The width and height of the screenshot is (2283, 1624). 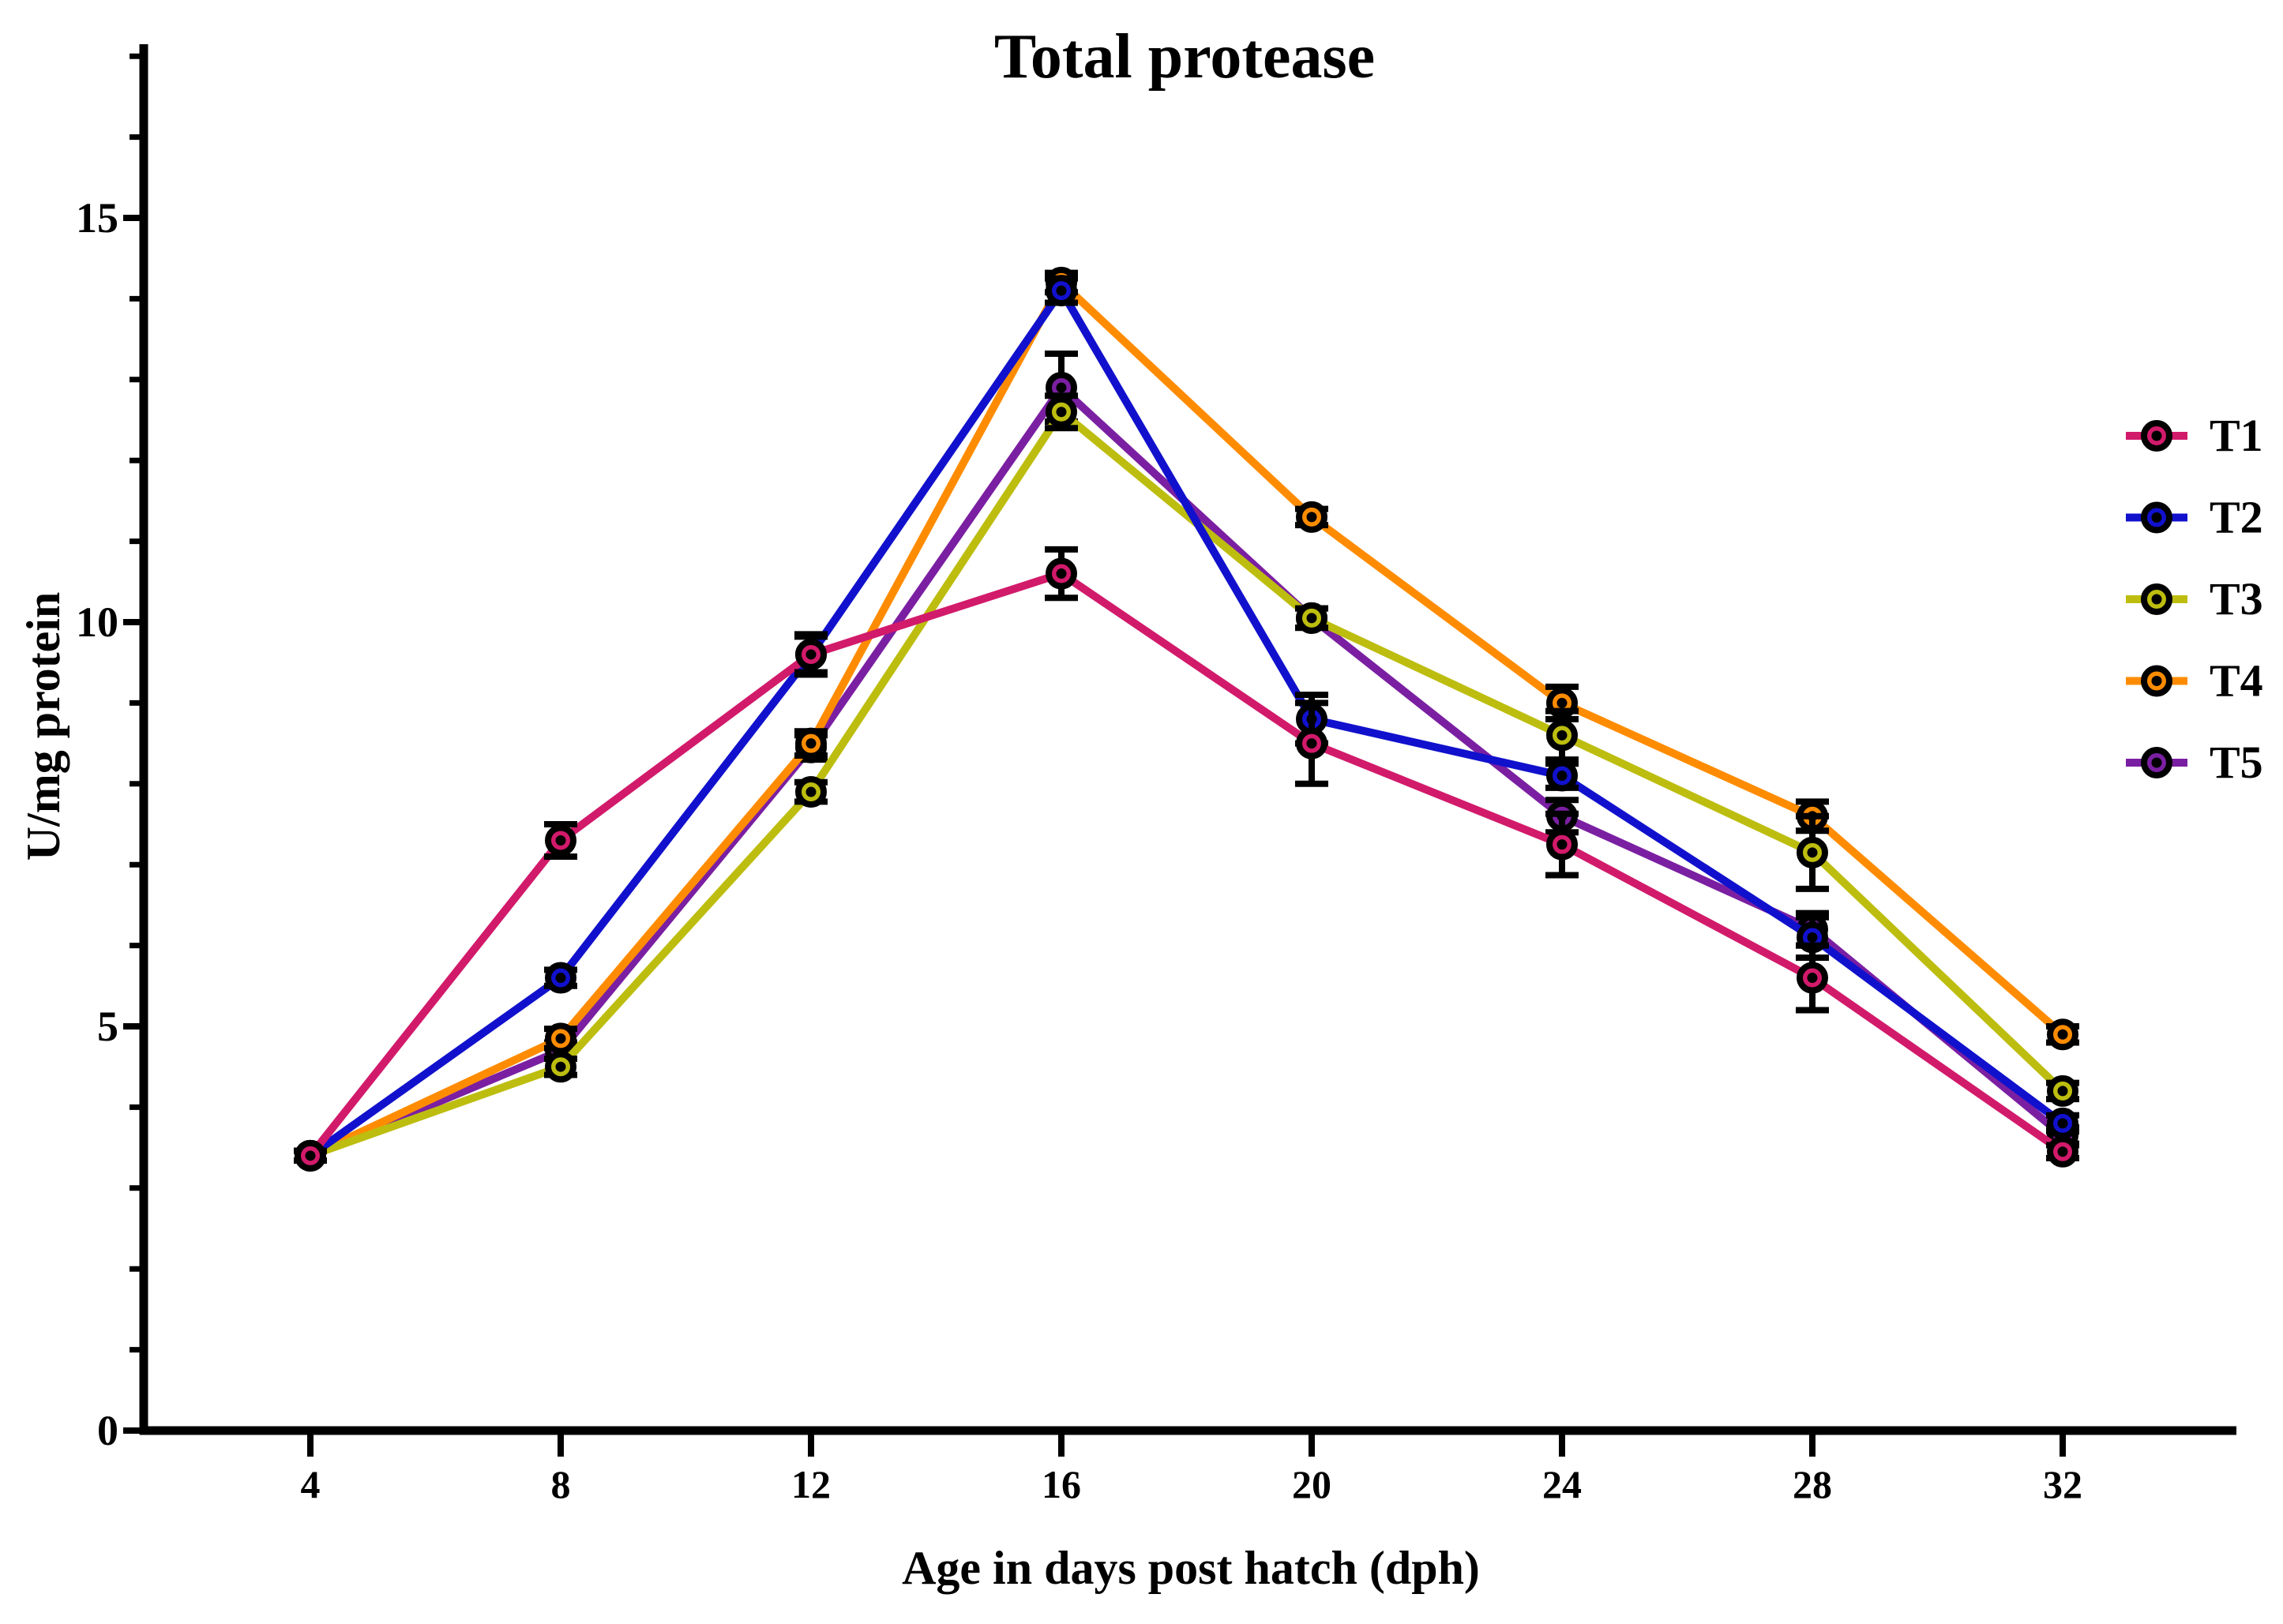 What do you see at coordinates (2194, 681) in the screenshot?
I see `legend-entry-T4: T4` at bounding box center [2194, 681].